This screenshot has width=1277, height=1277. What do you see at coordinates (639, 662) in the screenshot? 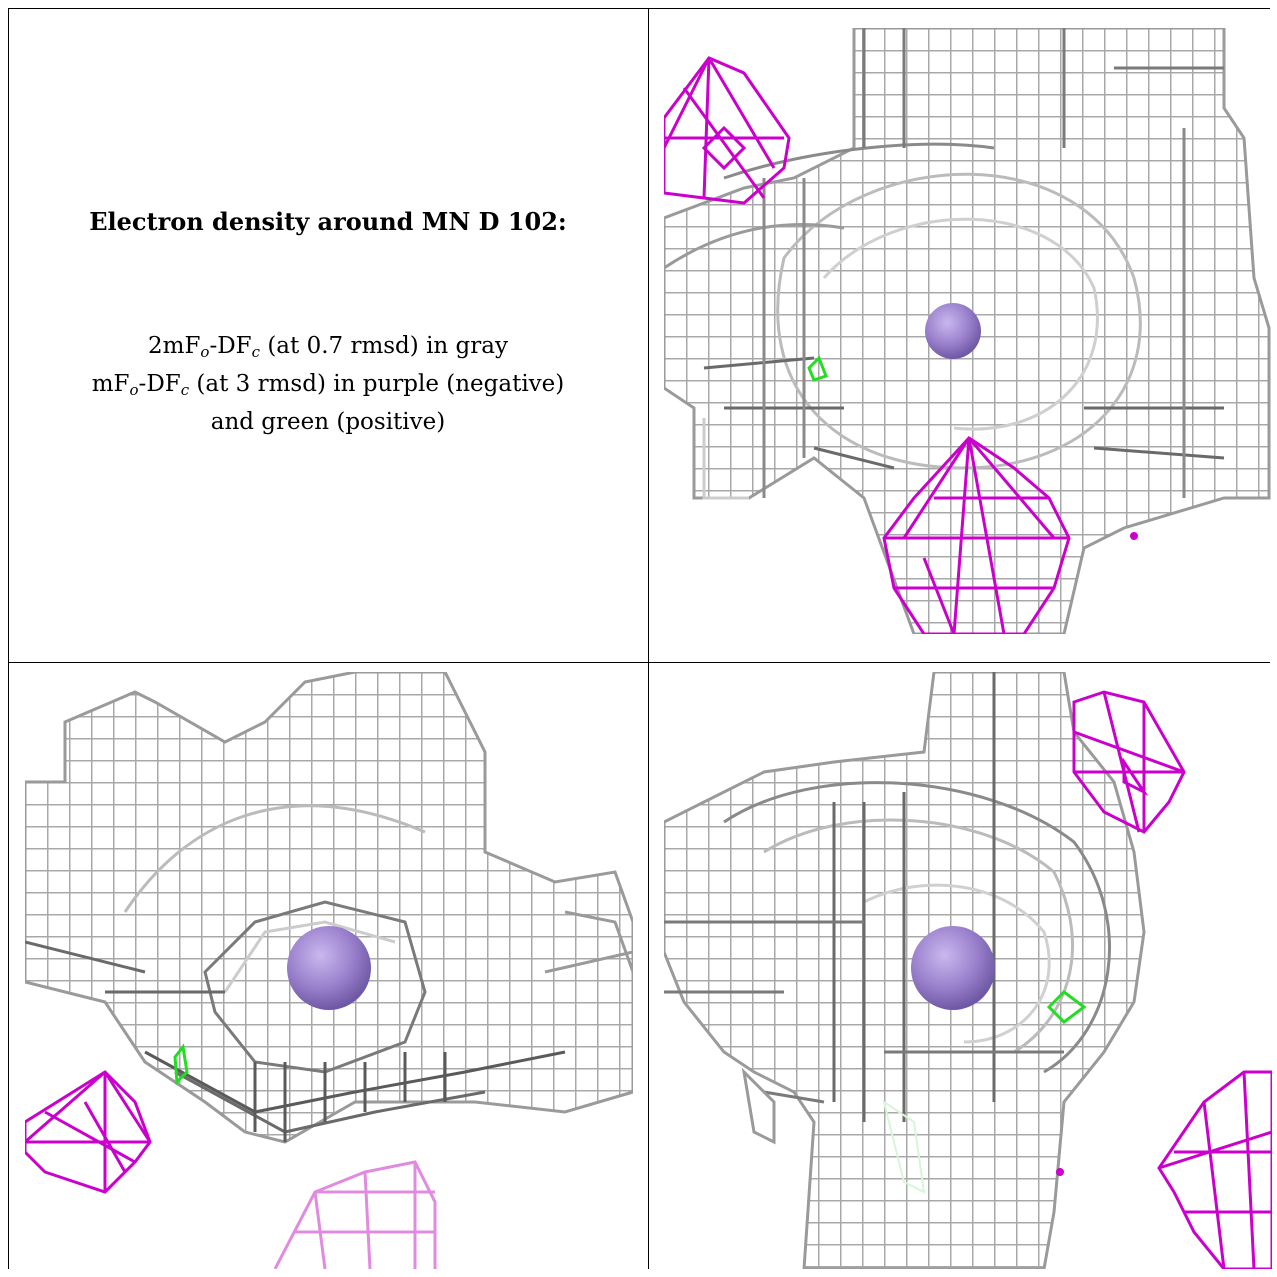
I see `table-border-row` at bounding box center [639, 662].